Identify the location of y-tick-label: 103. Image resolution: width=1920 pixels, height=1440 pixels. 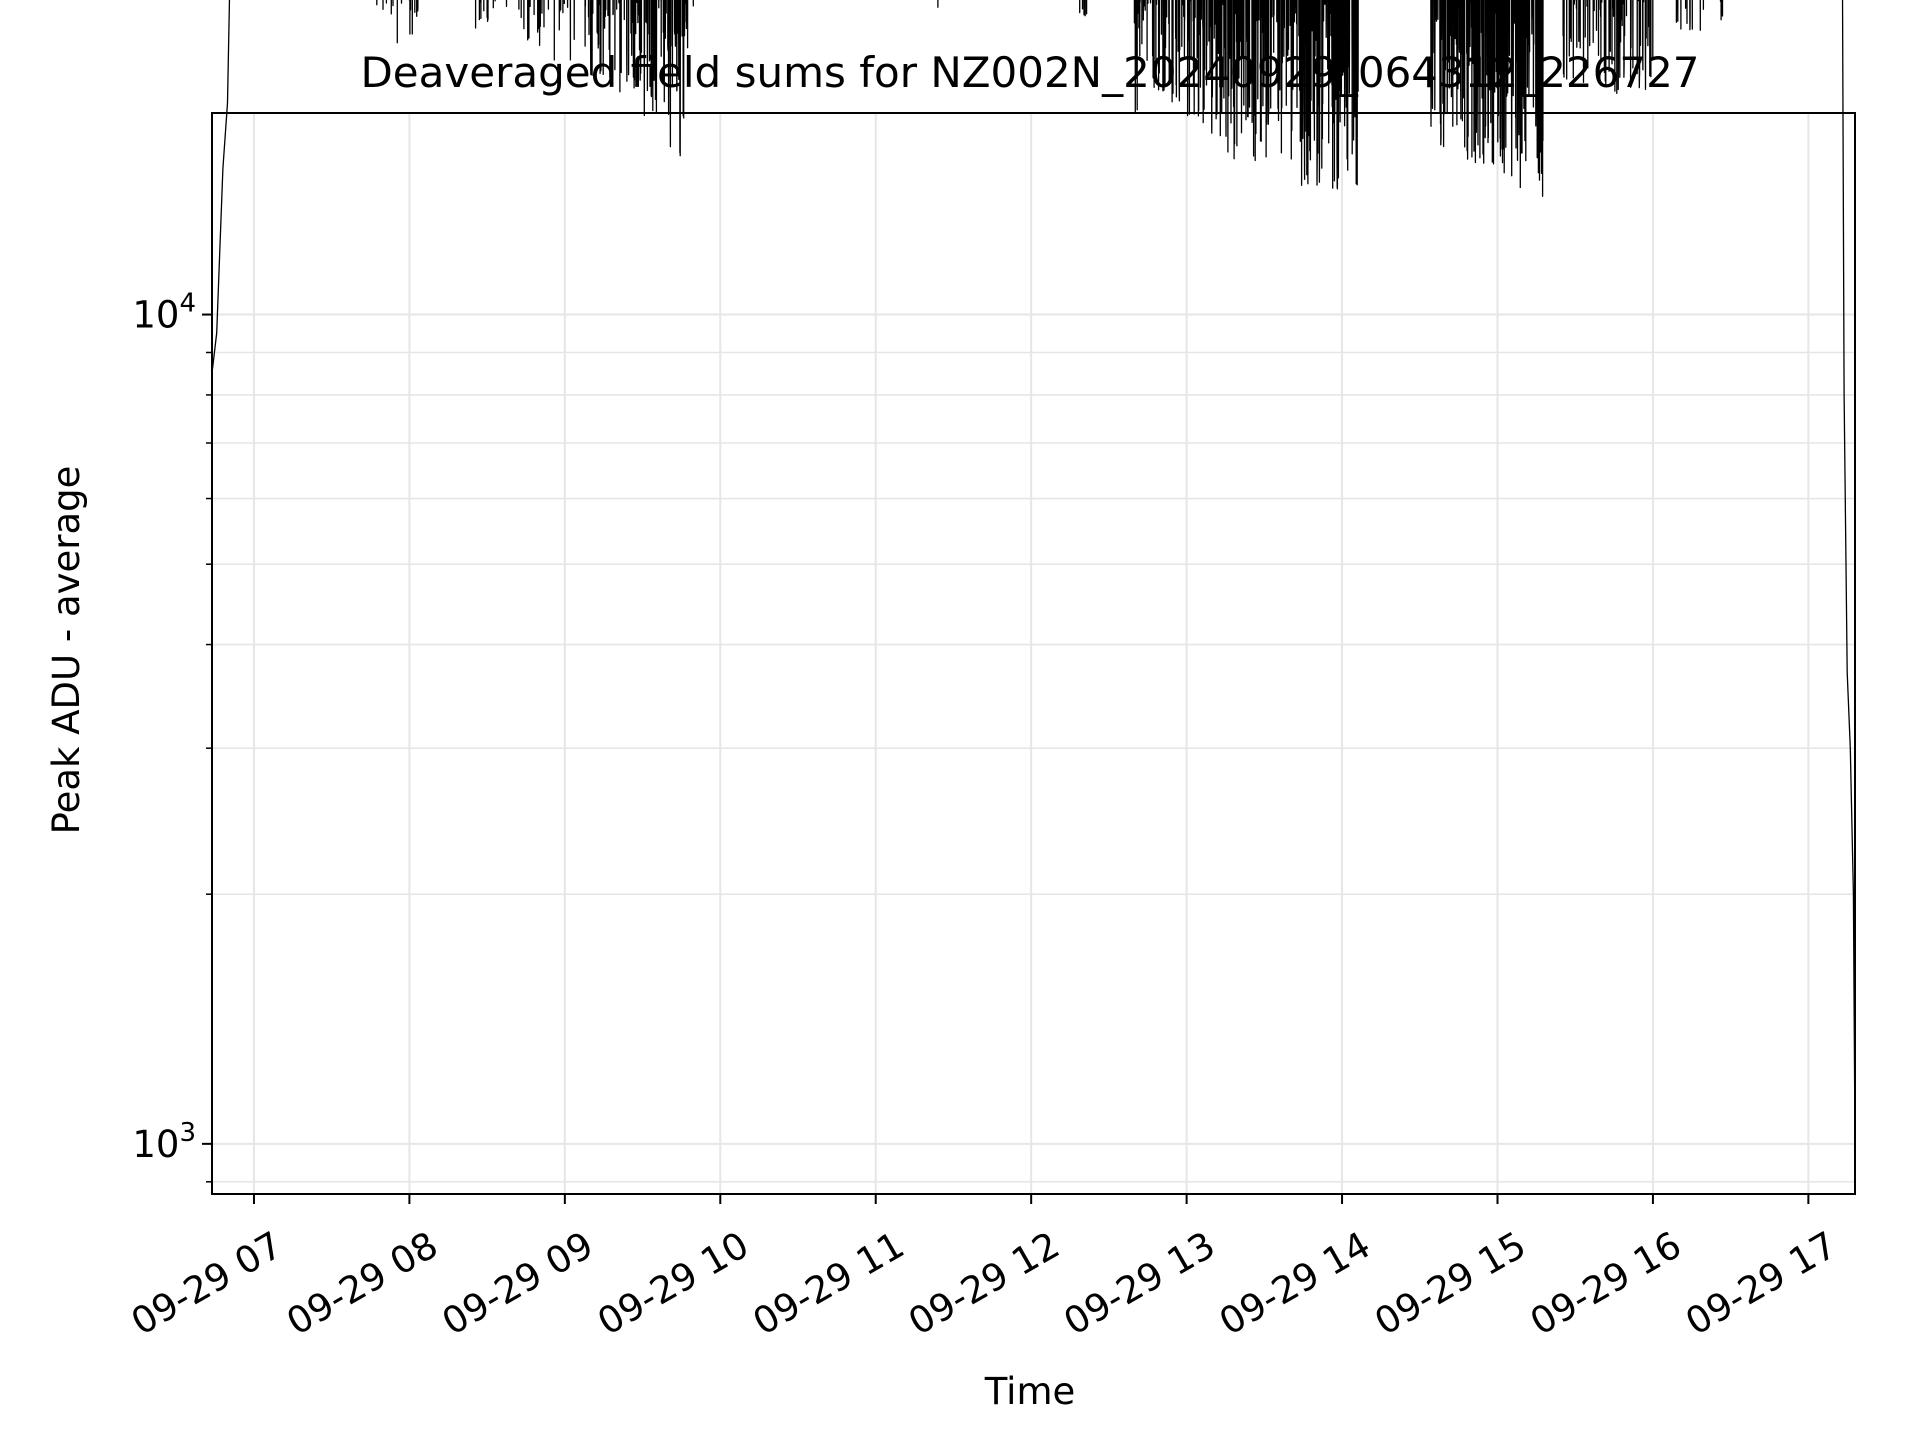
(164, 1142).